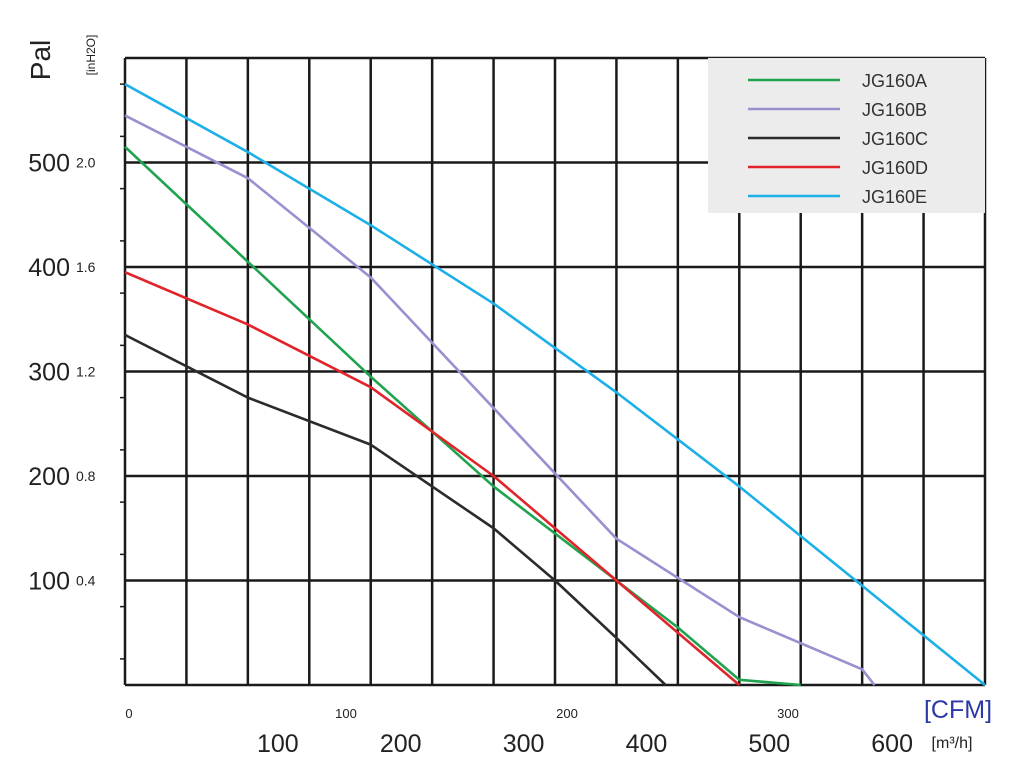  I want to click on y-tick-pa: 500, so click(49, 164).